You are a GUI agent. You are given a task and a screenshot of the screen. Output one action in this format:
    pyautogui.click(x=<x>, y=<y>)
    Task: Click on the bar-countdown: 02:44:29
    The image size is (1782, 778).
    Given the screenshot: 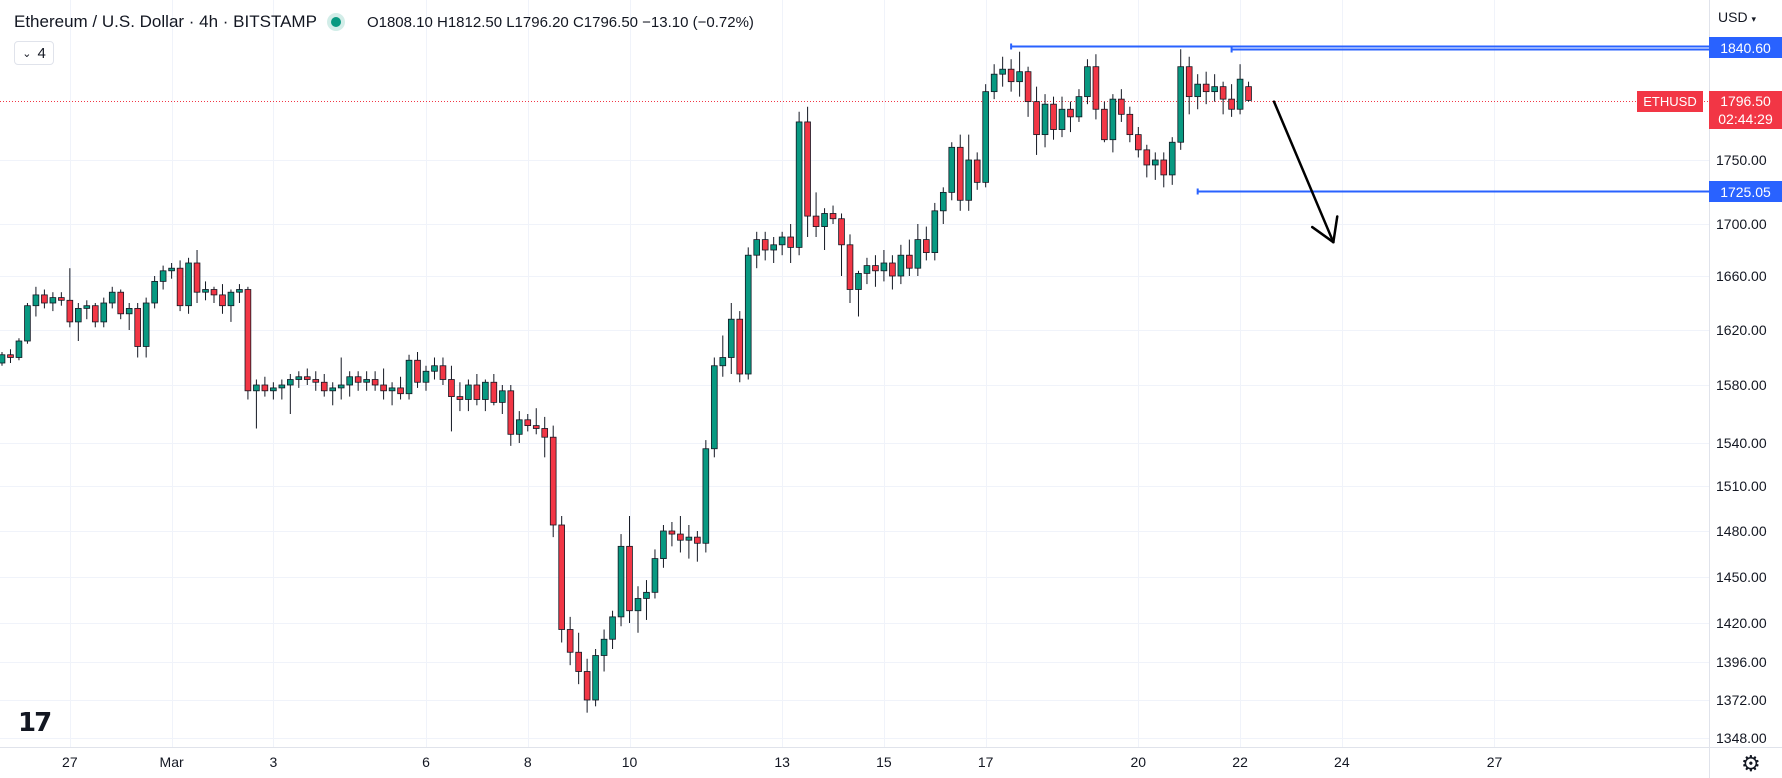 What is the action you would take?
    pyautogui.click(x=1745, y=119)
    